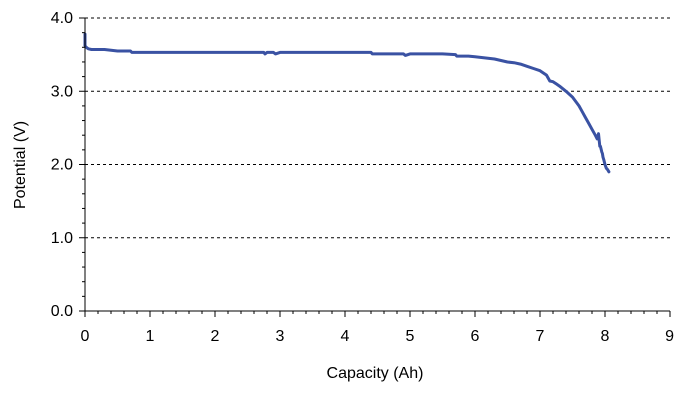 Image resolution: width=675 pixels, height=393 pixels. I want to click on x-tick-label: 0, so click(85, 336).